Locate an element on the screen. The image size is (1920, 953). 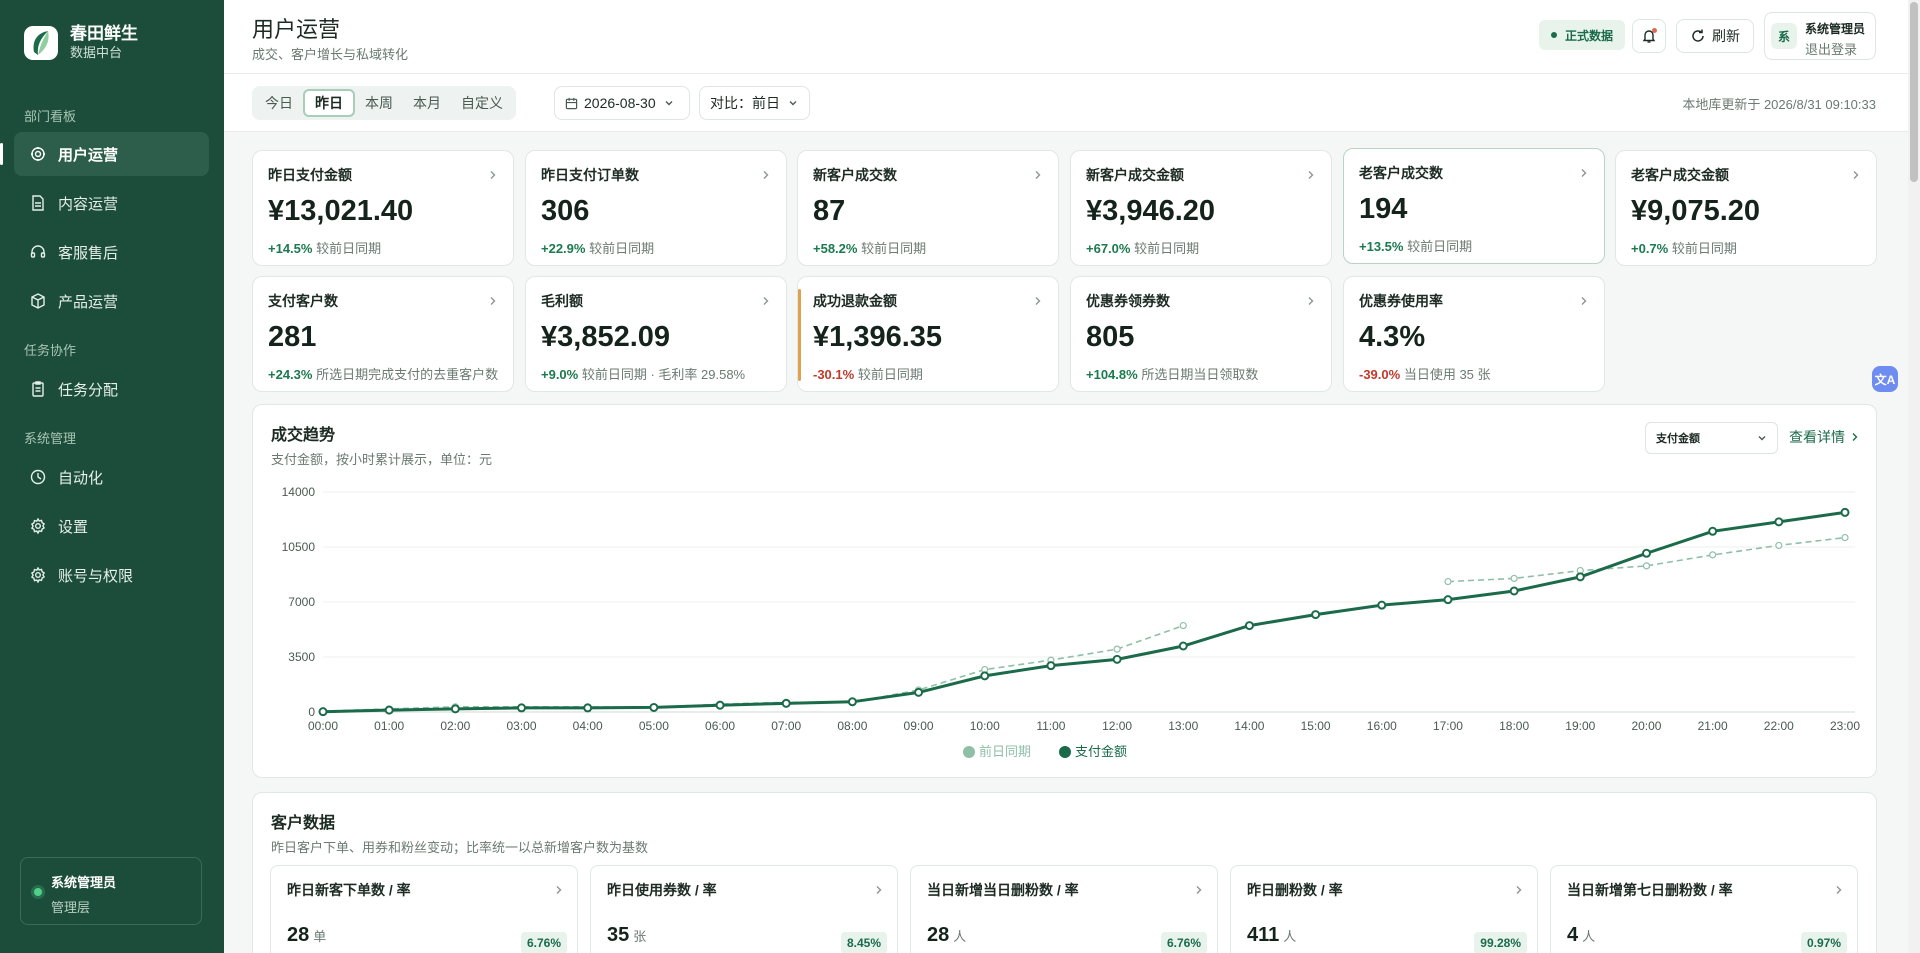
kpi-footnote: +13.5% 较前日同期 is located at coordinates (1481, 245).